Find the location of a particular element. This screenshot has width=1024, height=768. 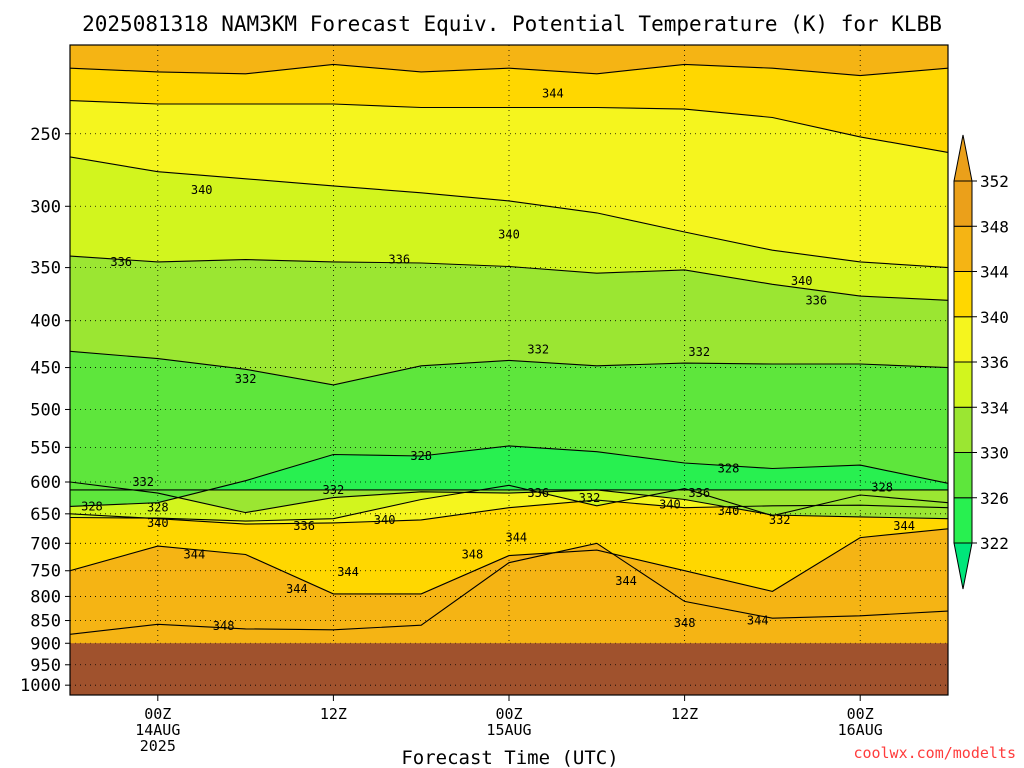

x-tick-label: 2025 is located at coordinates (158, 746).